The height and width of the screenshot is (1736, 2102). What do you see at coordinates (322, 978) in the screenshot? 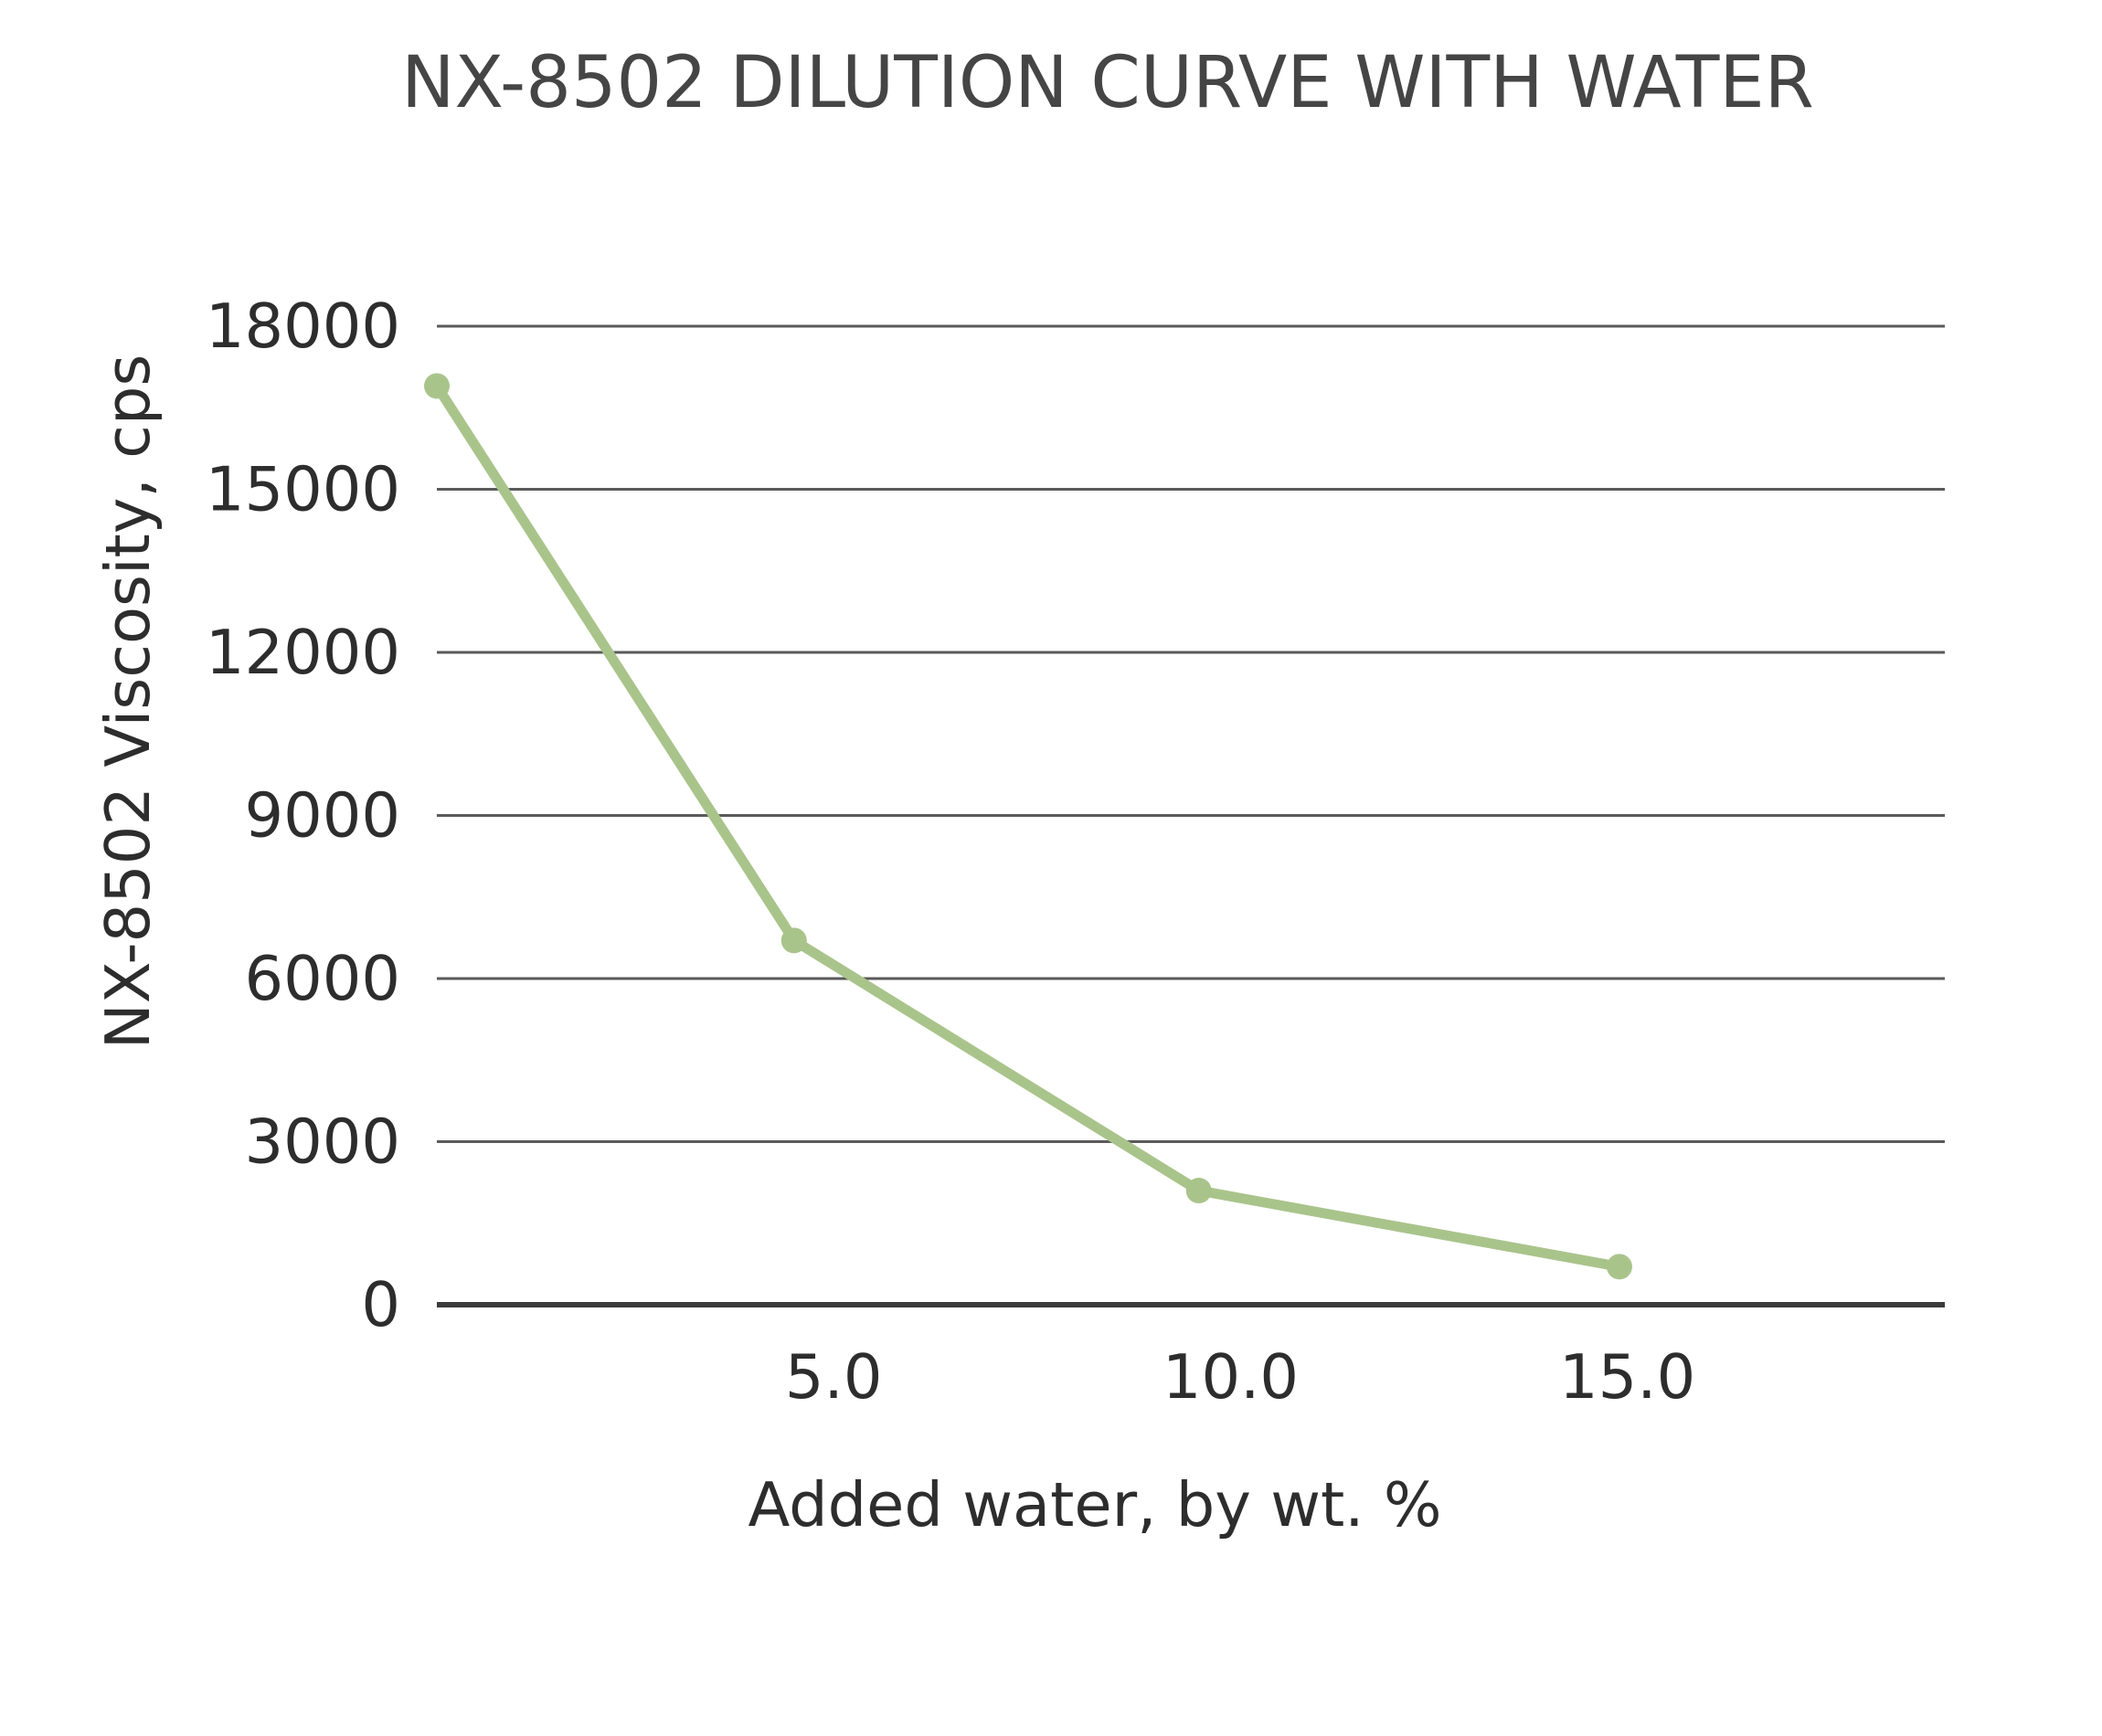
I see `y-tick-label: 6000` at bounding box center [322, 978].